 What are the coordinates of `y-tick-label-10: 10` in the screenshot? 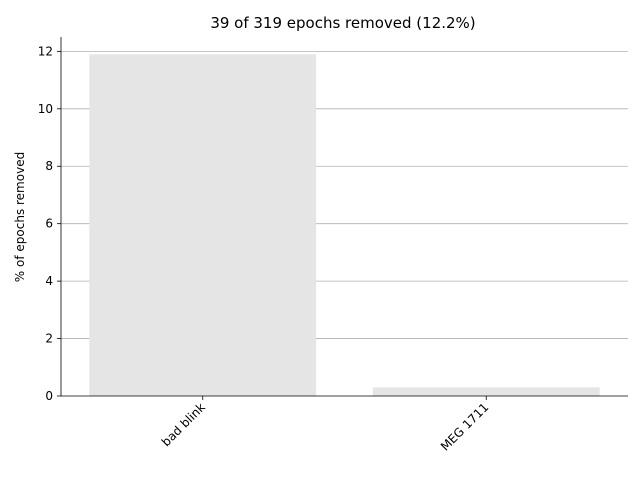 It's located at (45, 109).